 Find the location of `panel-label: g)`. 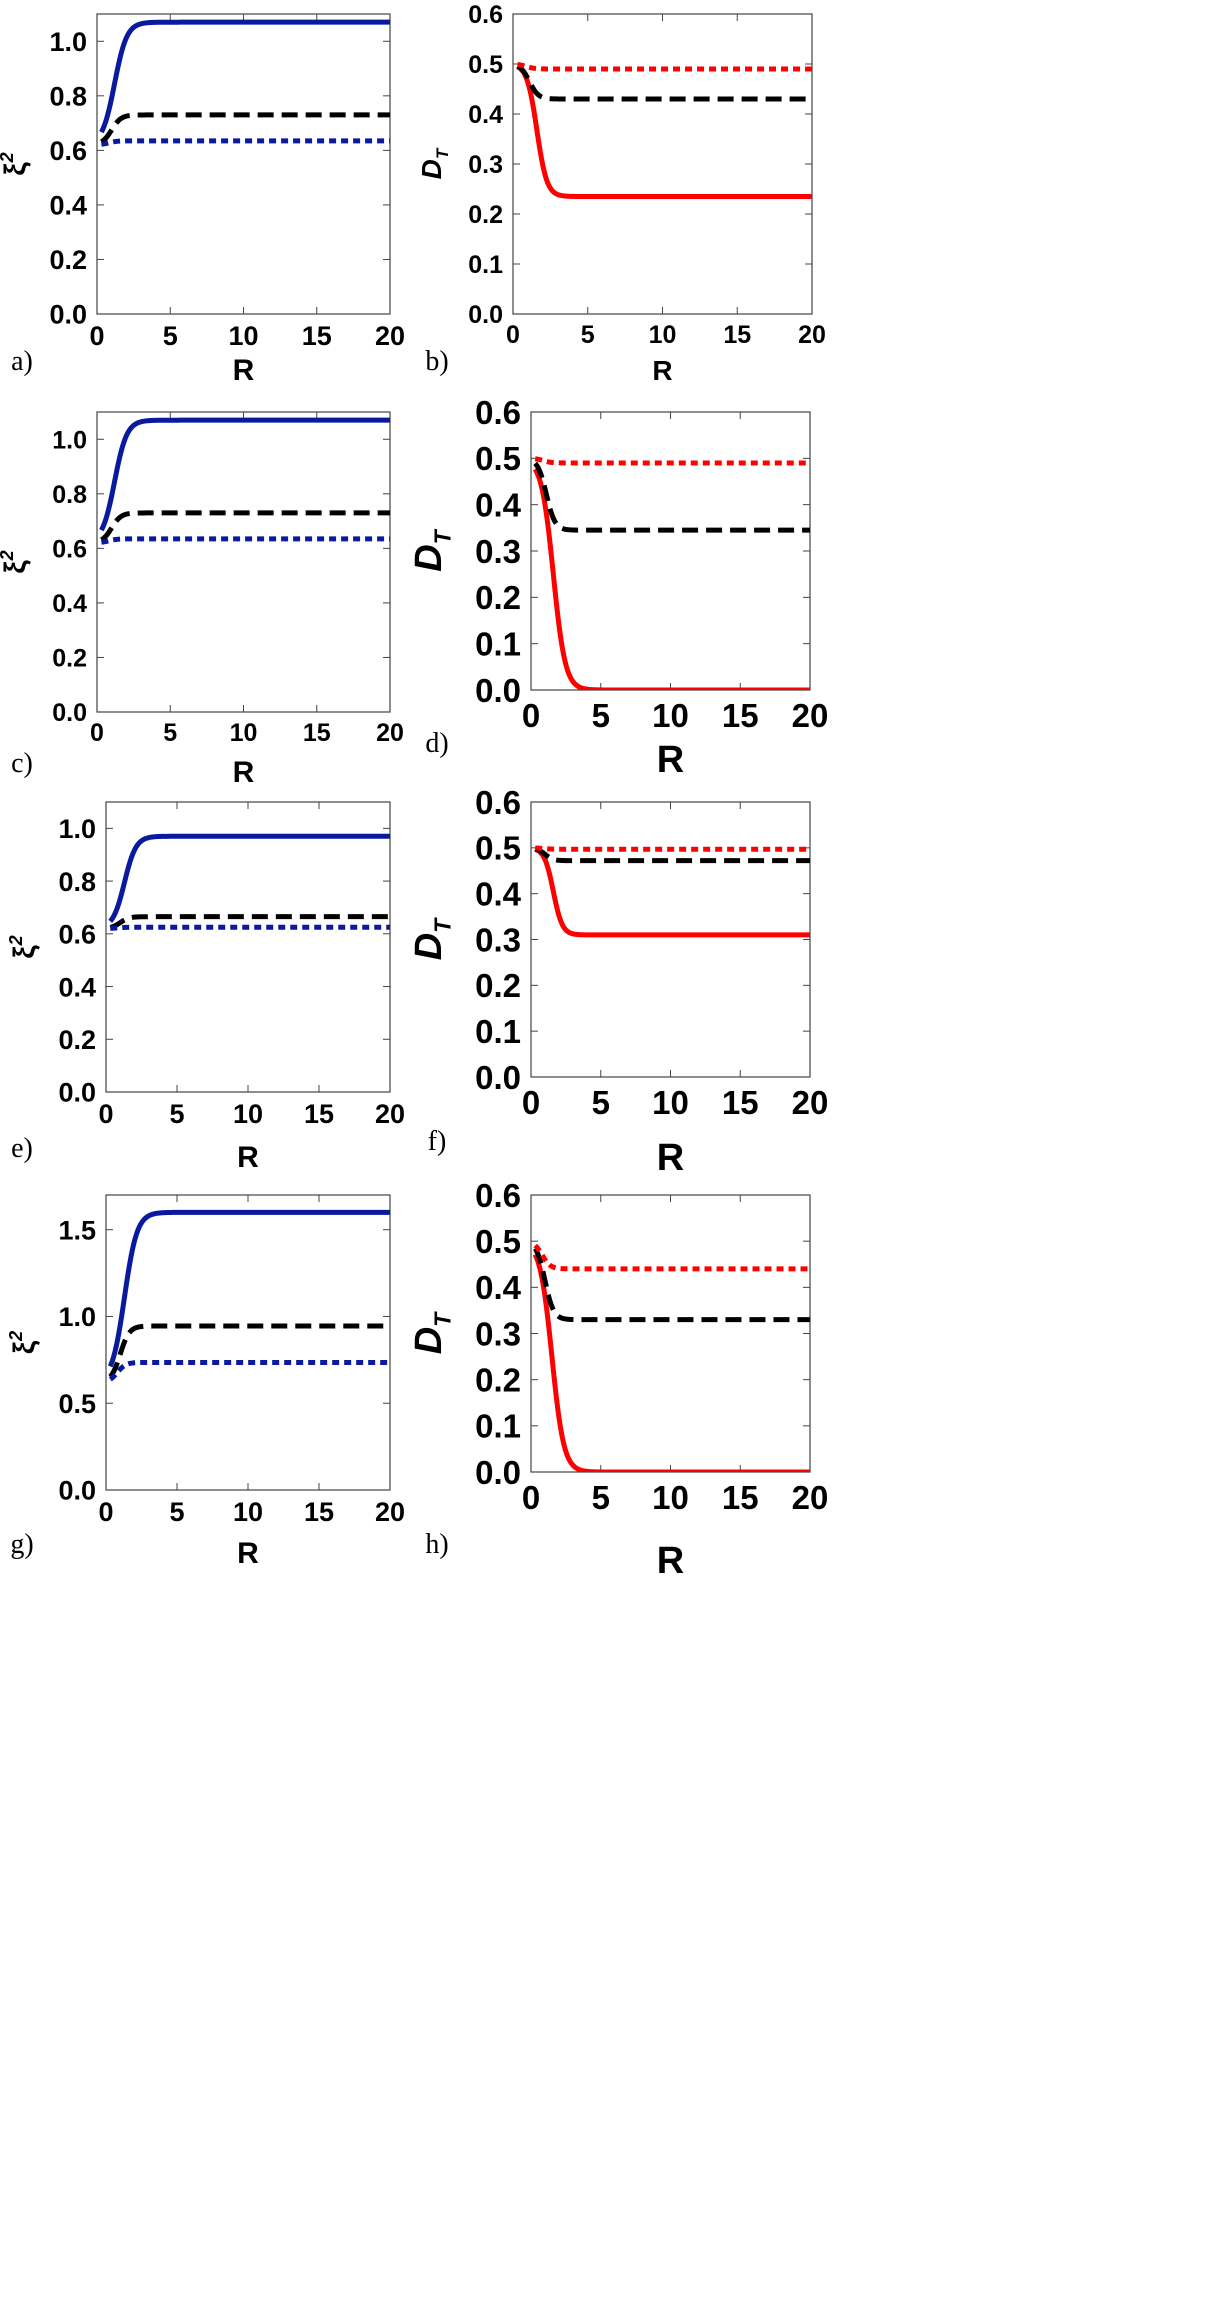

panel-label: g) is located at coordinates (21, 1544).